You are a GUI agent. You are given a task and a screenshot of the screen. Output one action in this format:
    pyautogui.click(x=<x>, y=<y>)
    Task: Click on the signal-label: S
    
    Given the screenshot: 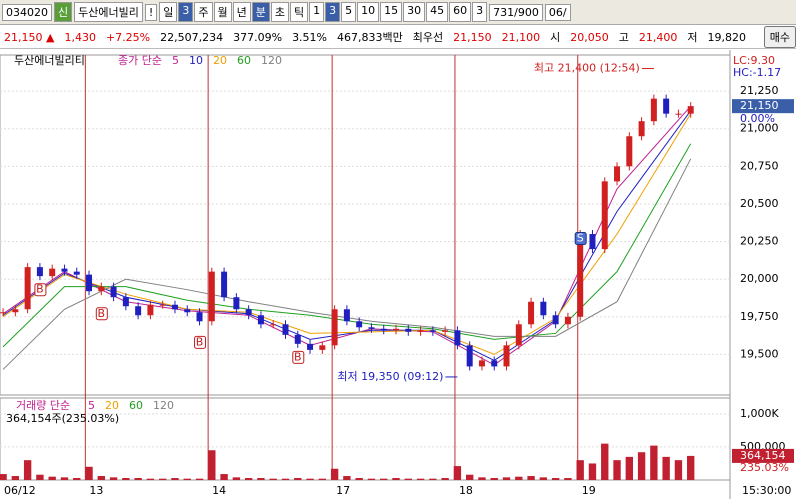 What is the action you would take?
    pyautogui.click(x=580, y=238)
    